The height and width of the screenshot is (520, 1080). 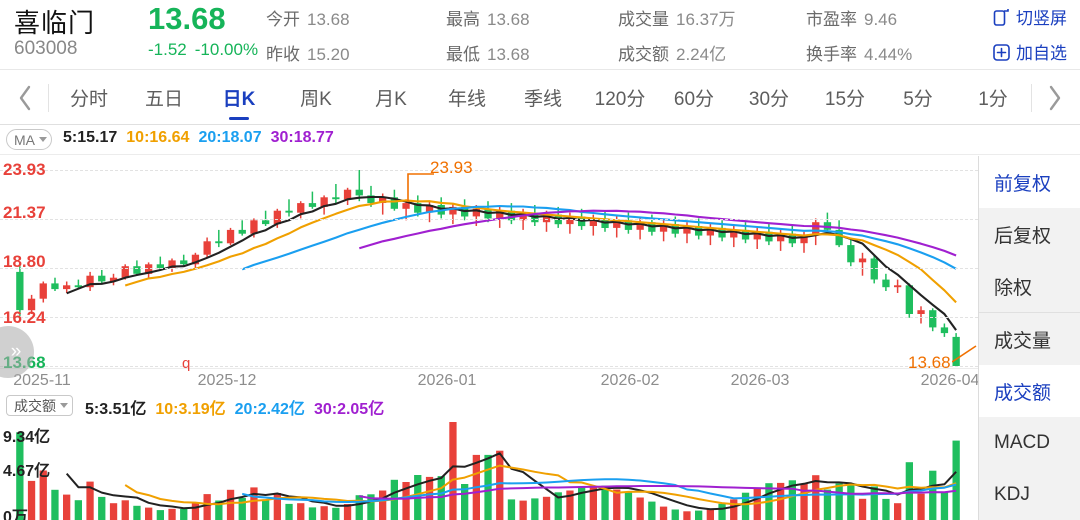 I want to click on tab-wuri: 五日, so click(x=163, y=99).